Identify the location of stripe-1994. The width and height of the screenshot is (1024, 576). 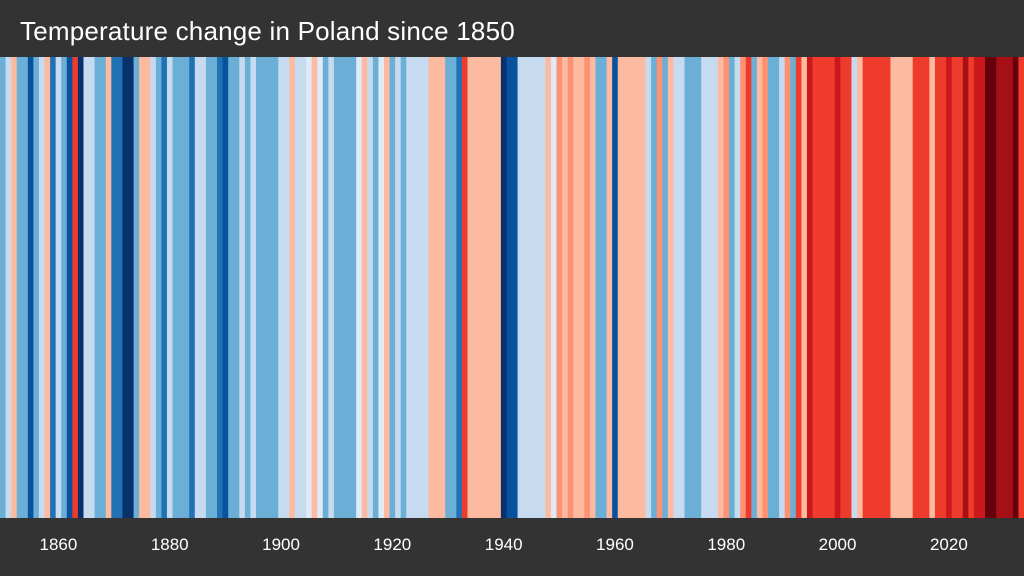
(804, 287).